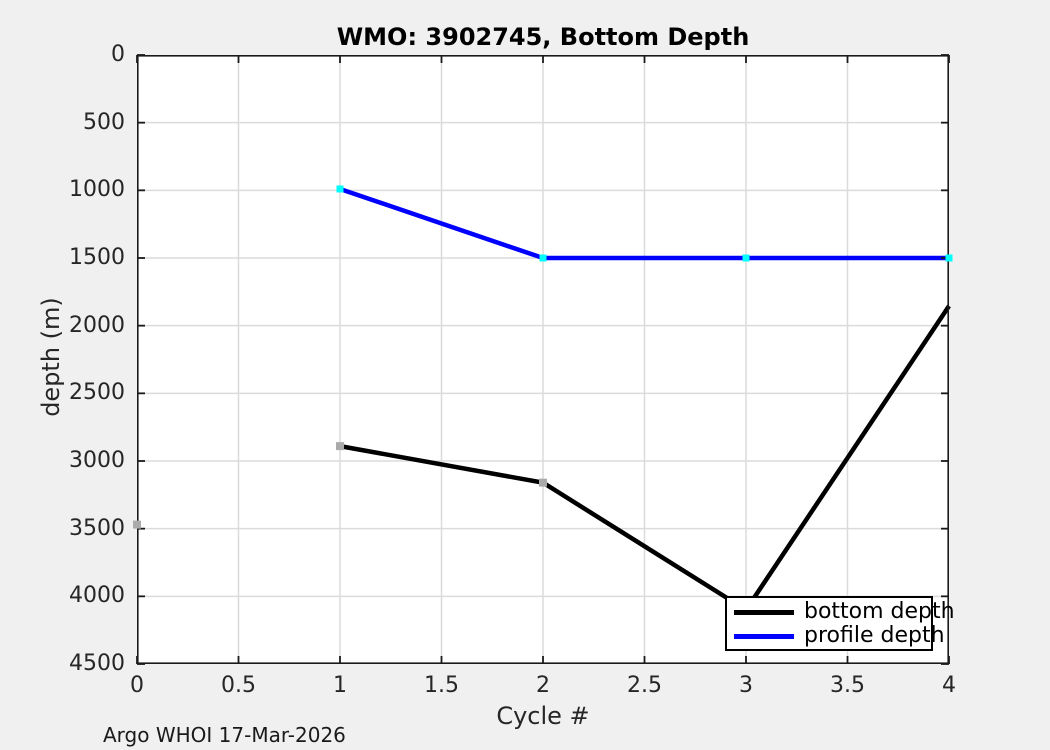 This screenshot has width=1050, height=750. I want to click on series-line-profile-depth, so click(644, 223).